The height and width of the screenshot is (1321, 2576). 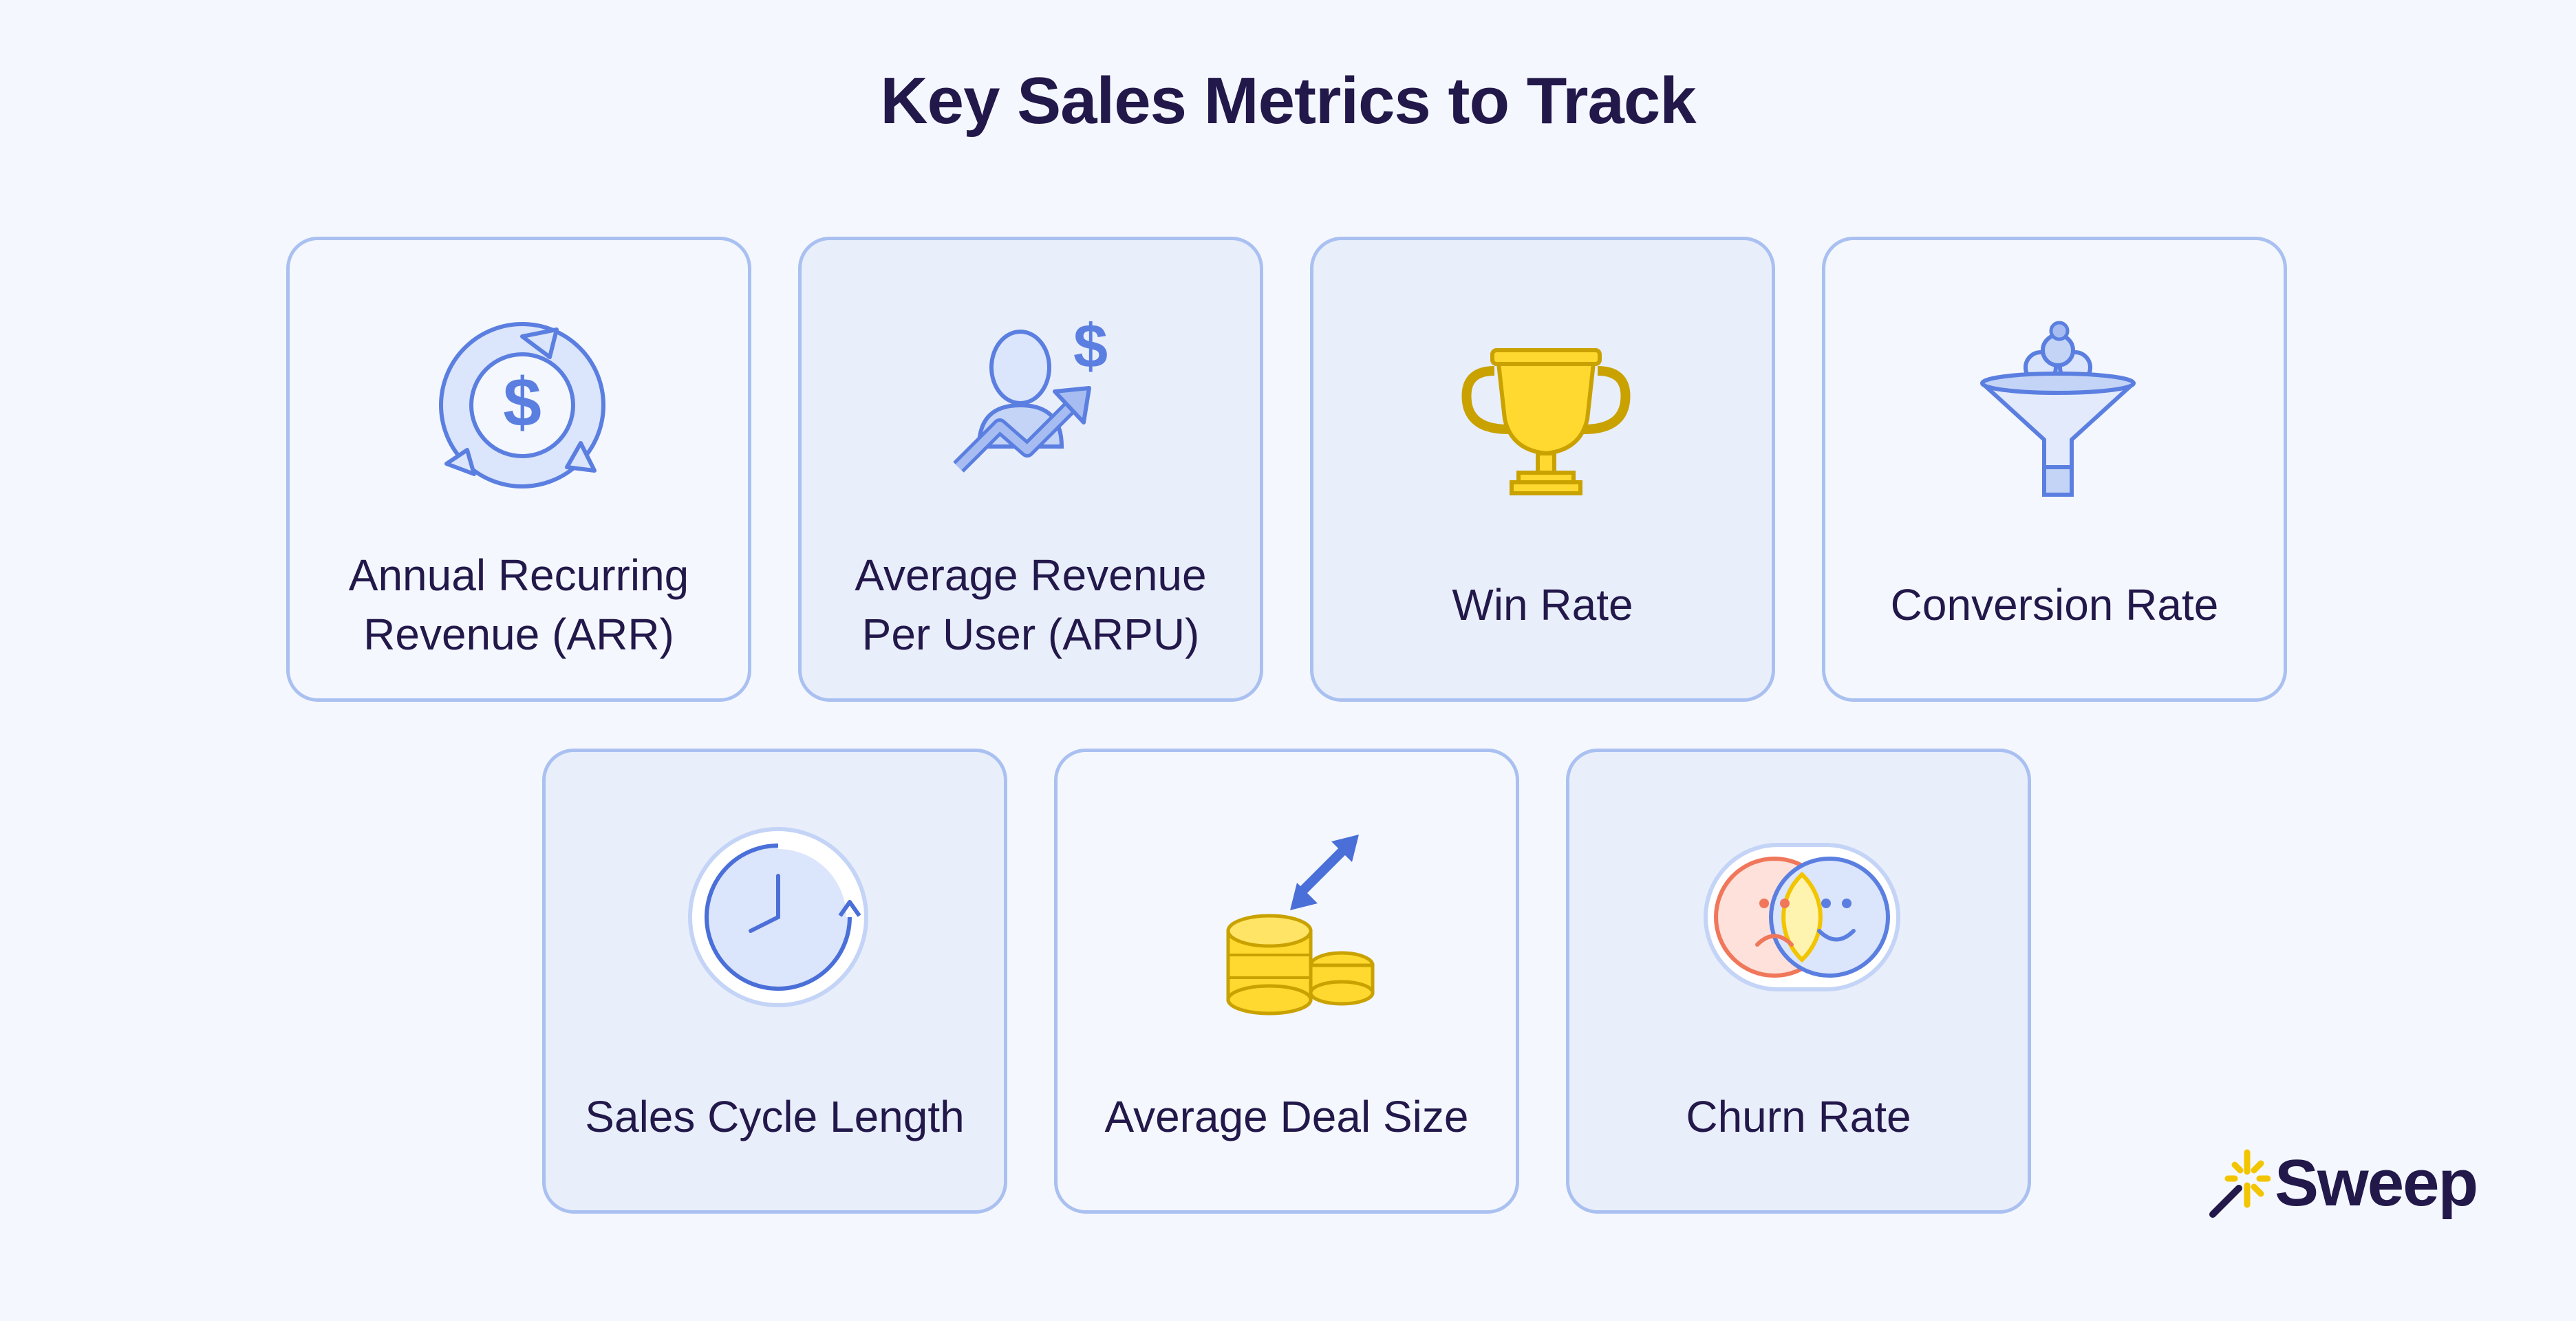 What do you see at coordinates (778, 917) in the screenshot?
I see `clock-icon` at bounding box center [778, 917].